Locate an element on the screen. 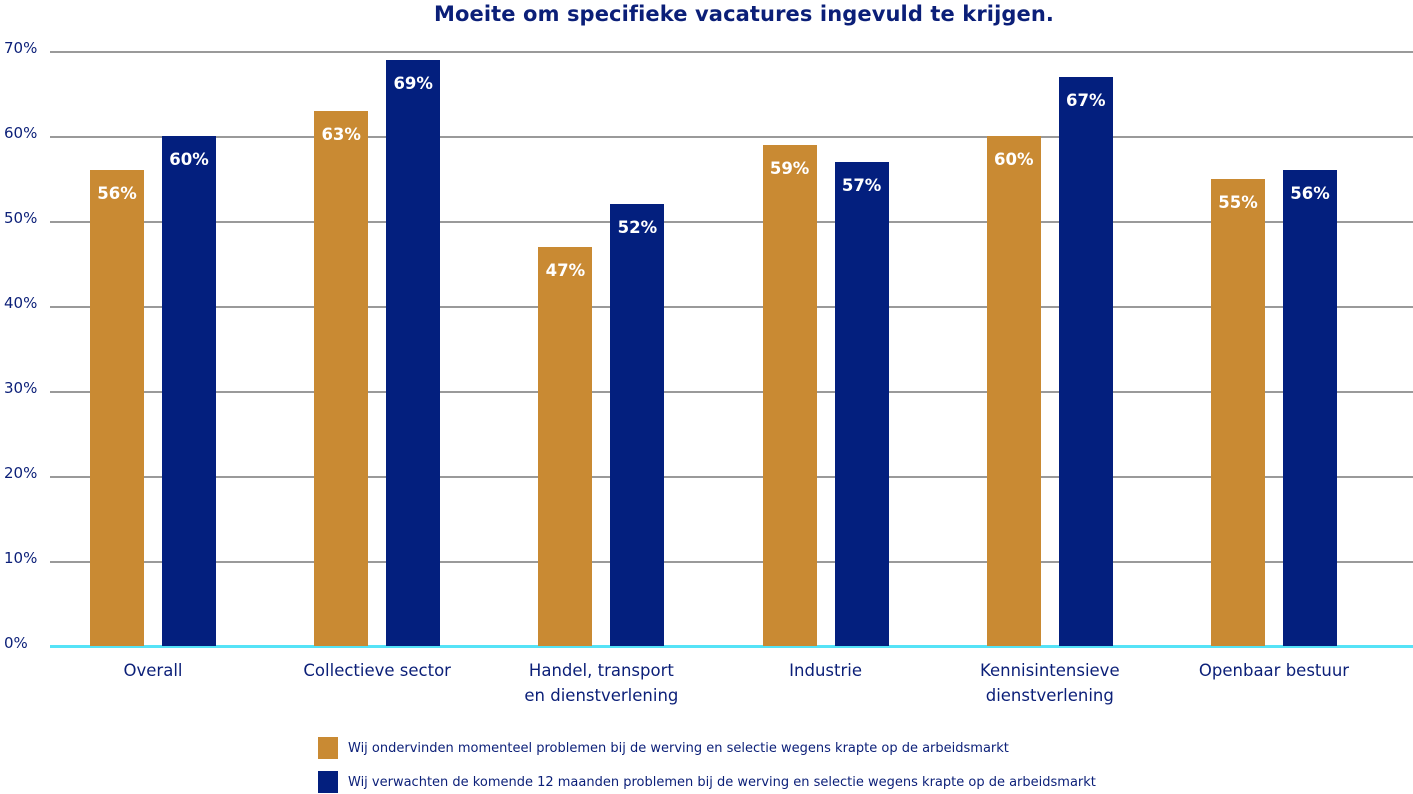 This screenshot has height=794, width=1413. x-category-label: Overall is located at coordinates (153, 670).